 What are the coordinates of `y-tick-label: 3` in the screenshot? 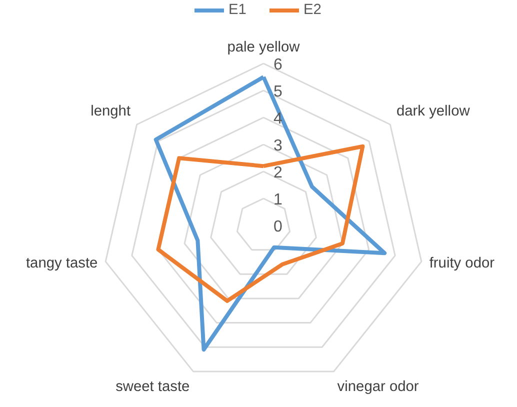 It's located at (278, 146).